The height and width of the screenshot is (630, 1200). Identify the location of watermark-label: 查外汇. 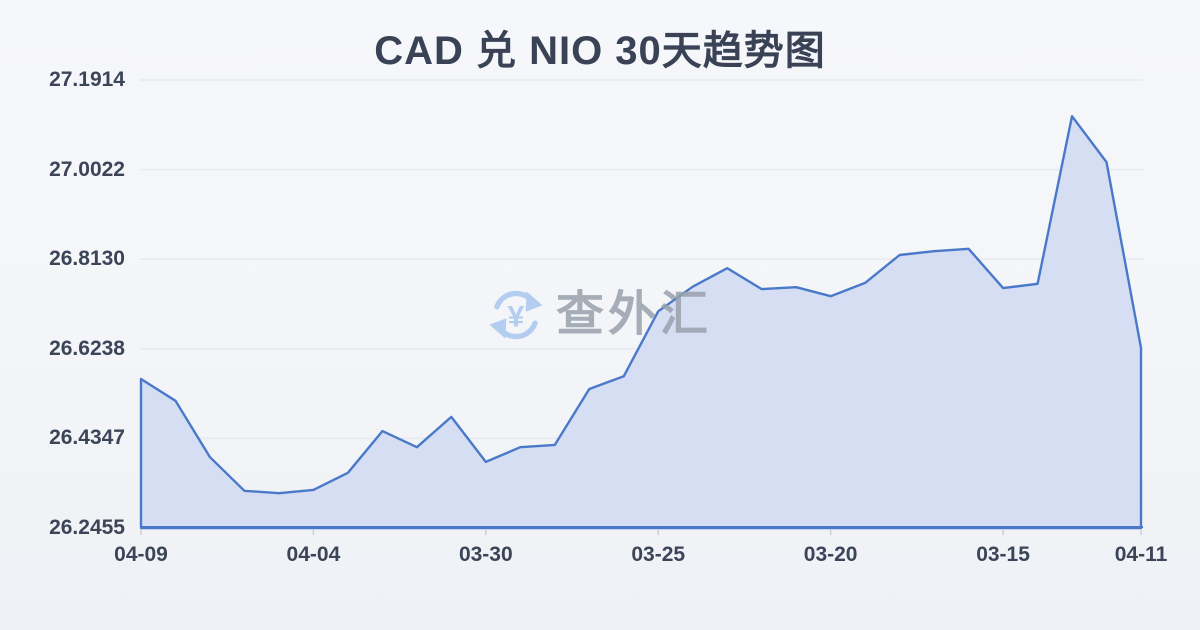
(634, 314).